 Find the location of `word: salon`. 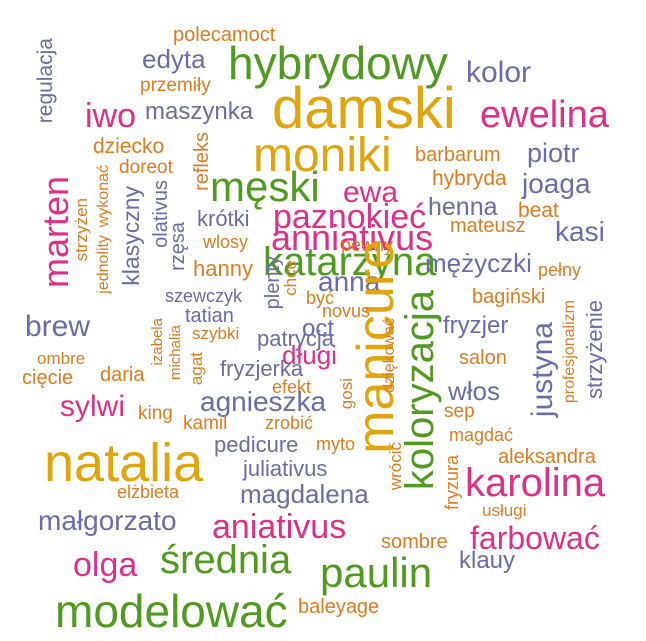

word: salon is located at coordinates (483, 358).